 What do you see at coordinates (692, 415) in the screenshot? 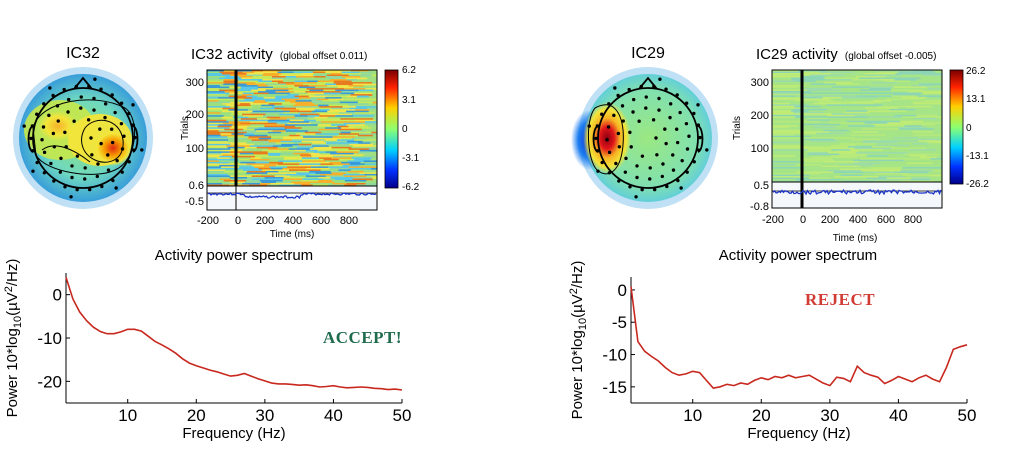
I see `x-tick-label: 10` at bounding box center [692, 415].